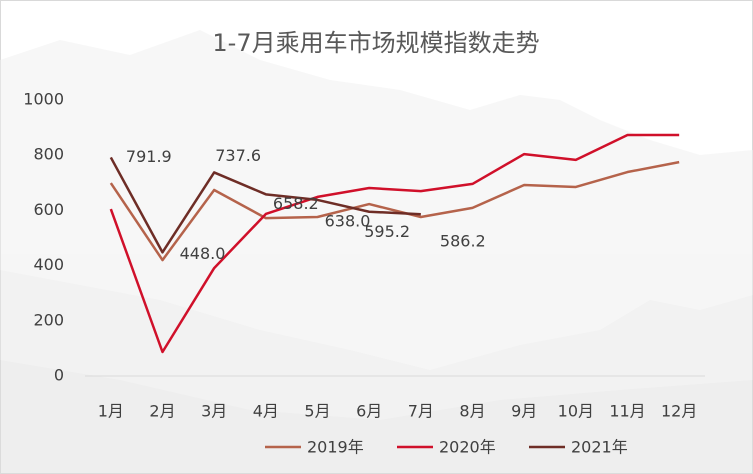  What do you see at coordinates (627, 411) in the screenshot?
I see `x-tick-label: 11月` at bounding box center [627, 411].